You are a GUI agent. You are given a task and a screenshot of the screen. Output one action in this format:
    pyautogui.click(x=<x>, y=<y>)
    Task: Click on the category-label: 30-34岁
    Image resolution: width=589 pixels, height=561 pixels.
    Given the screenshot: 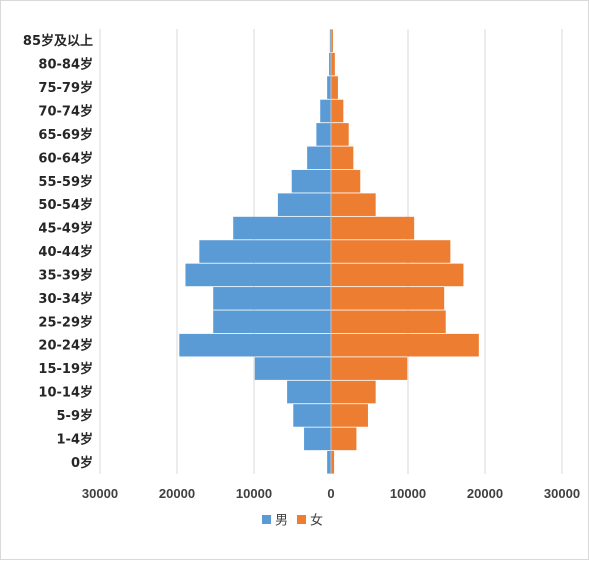 What is the action you would take?
    pyautogui.click(x=65, y=299)
    